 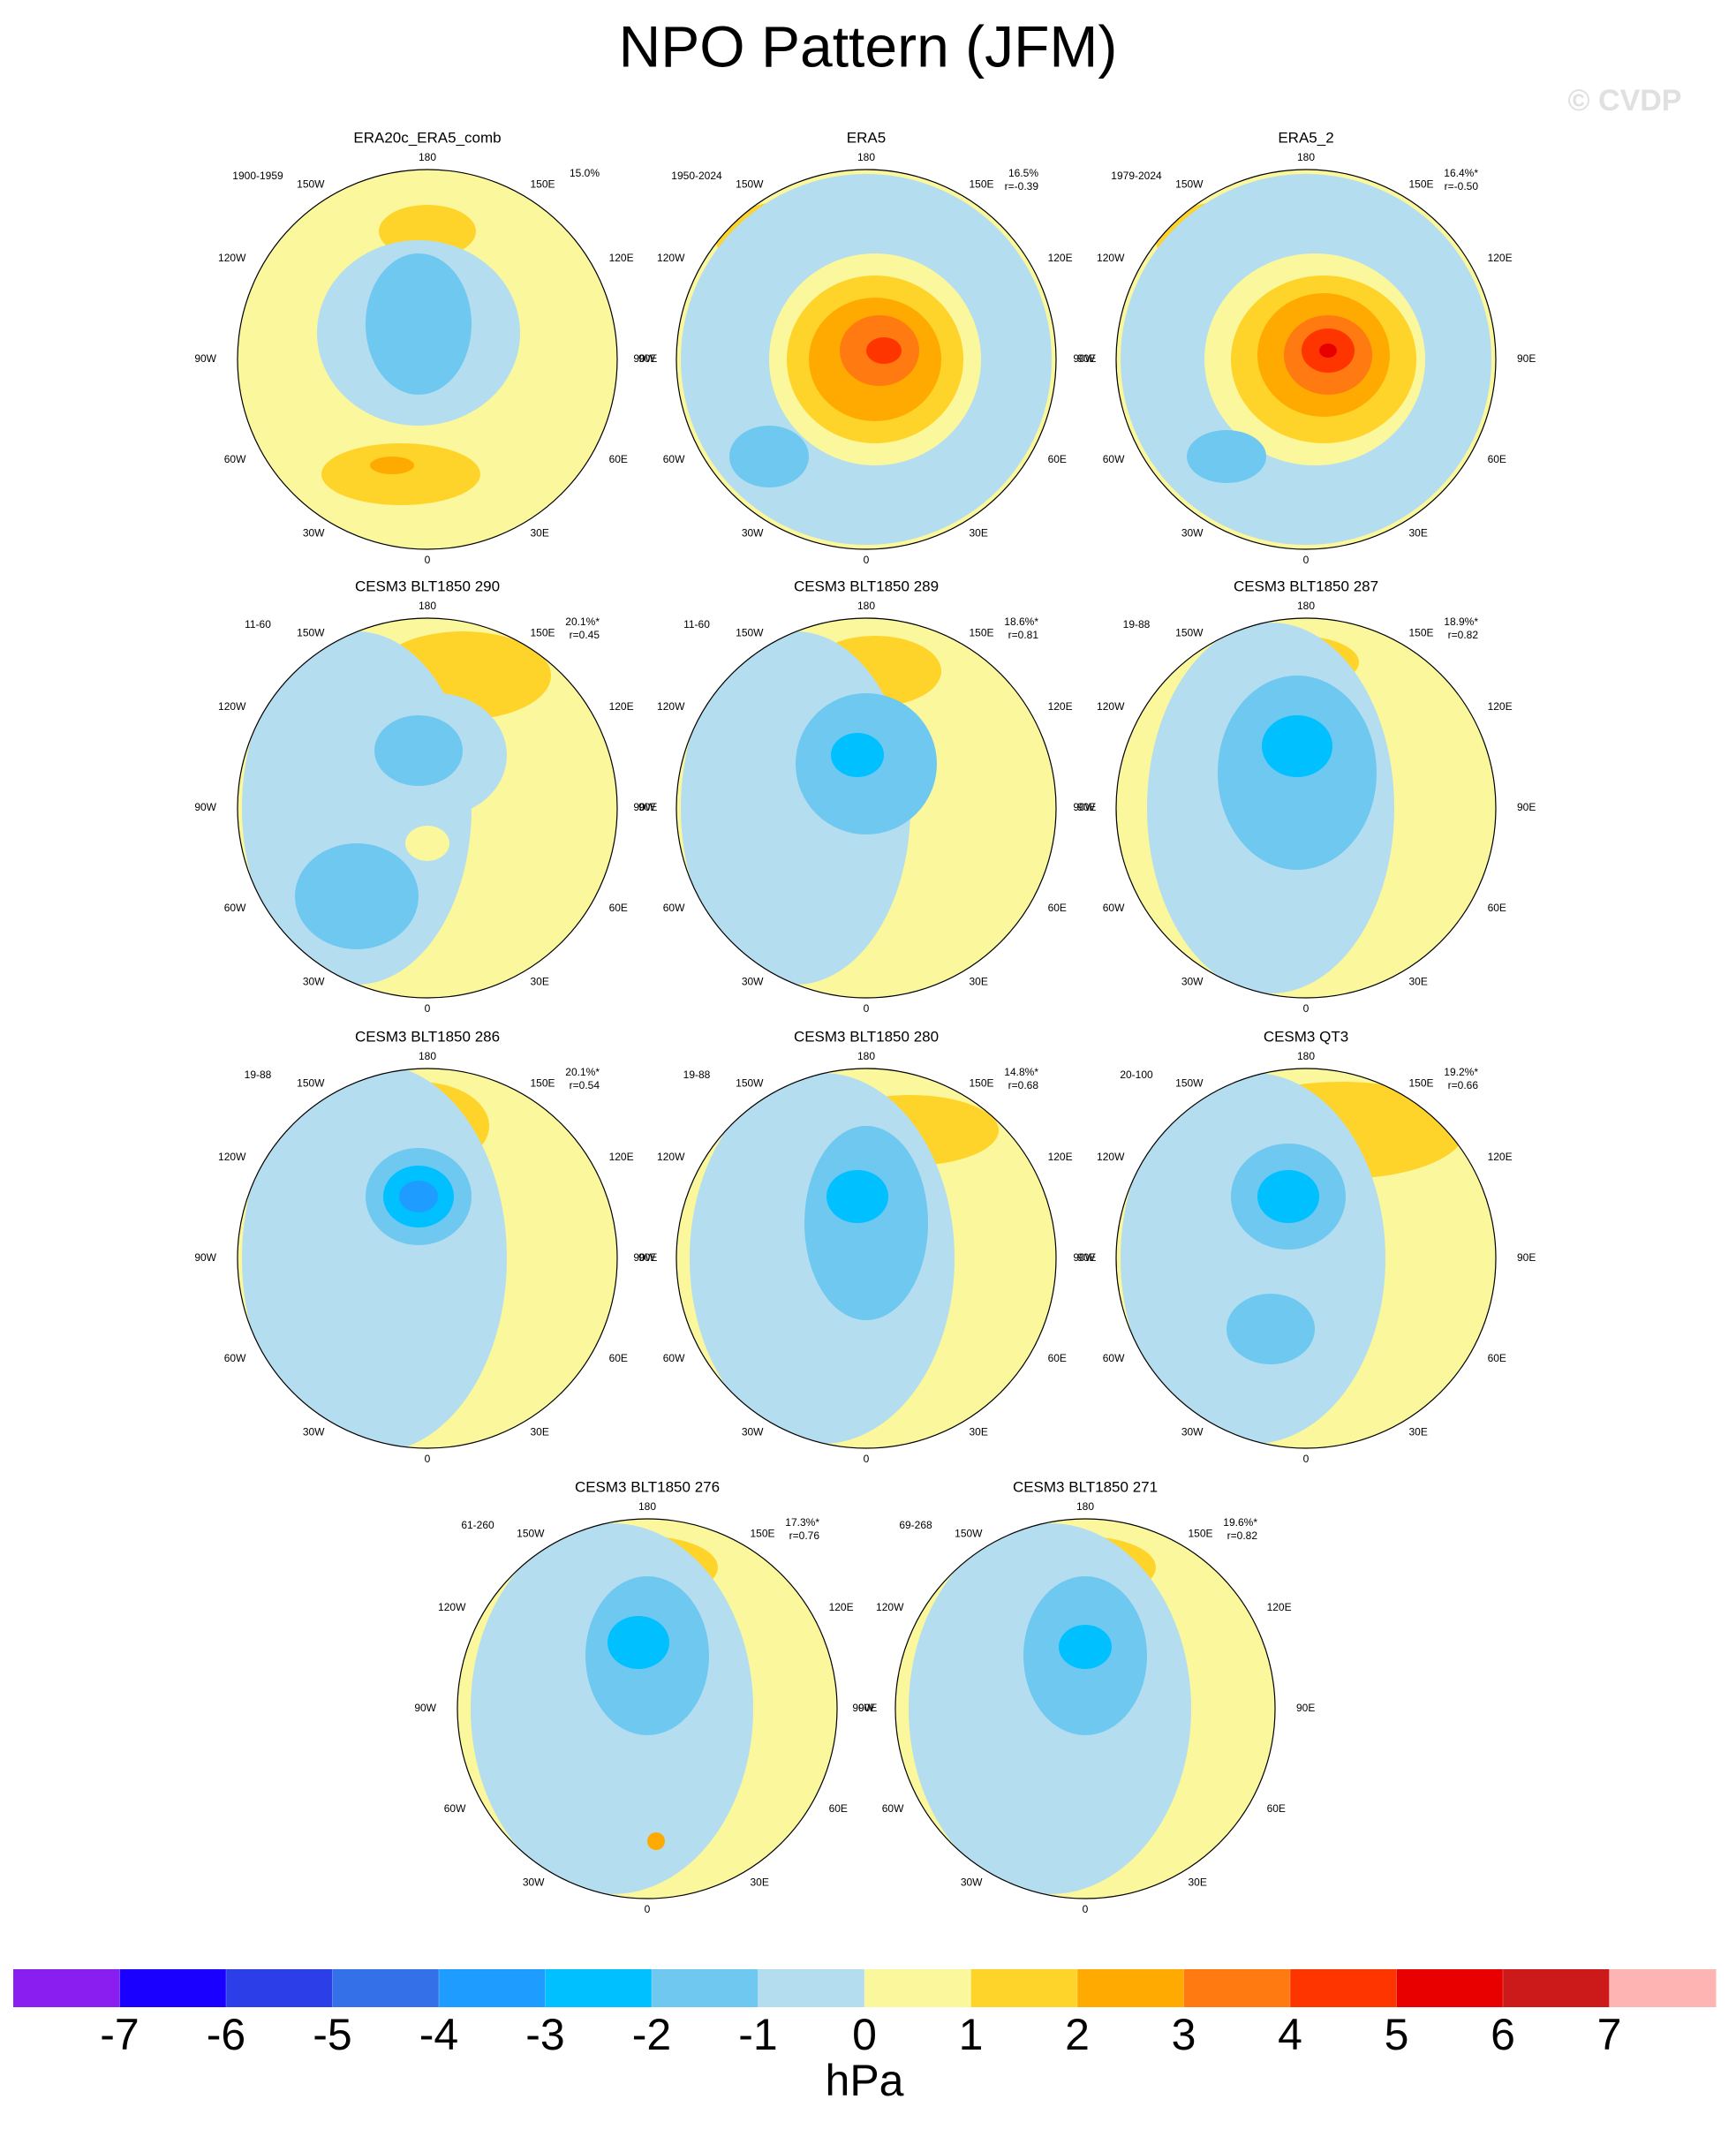 I want to click on colorbar-tick-label: 5, so click(x=1397, y=2035).